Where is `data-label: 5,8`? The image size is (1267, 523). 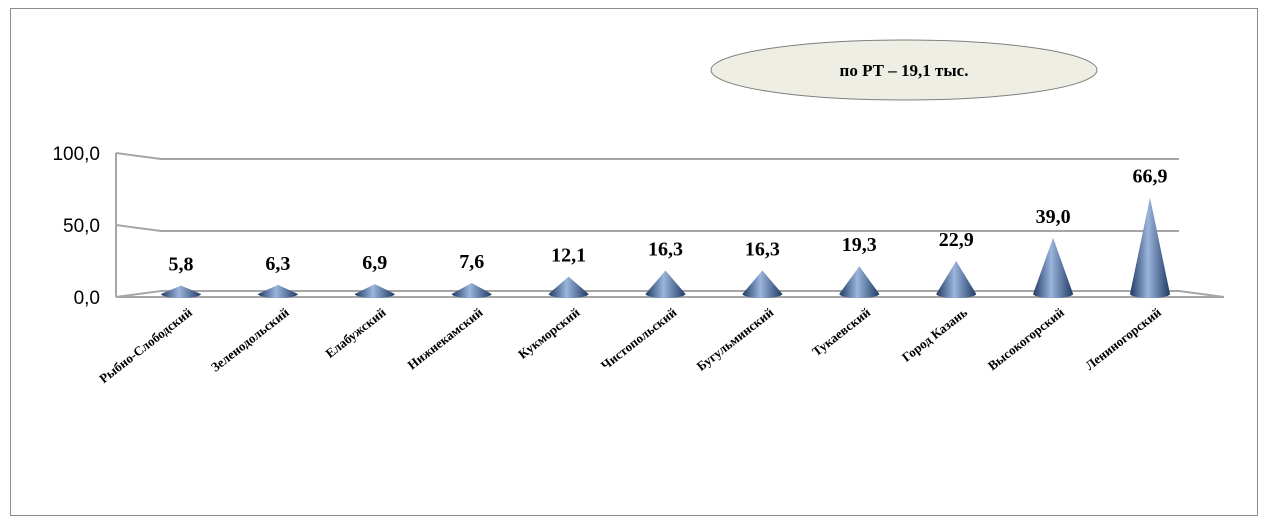 data-label: 5,8 is located at coordinates (181, 265).